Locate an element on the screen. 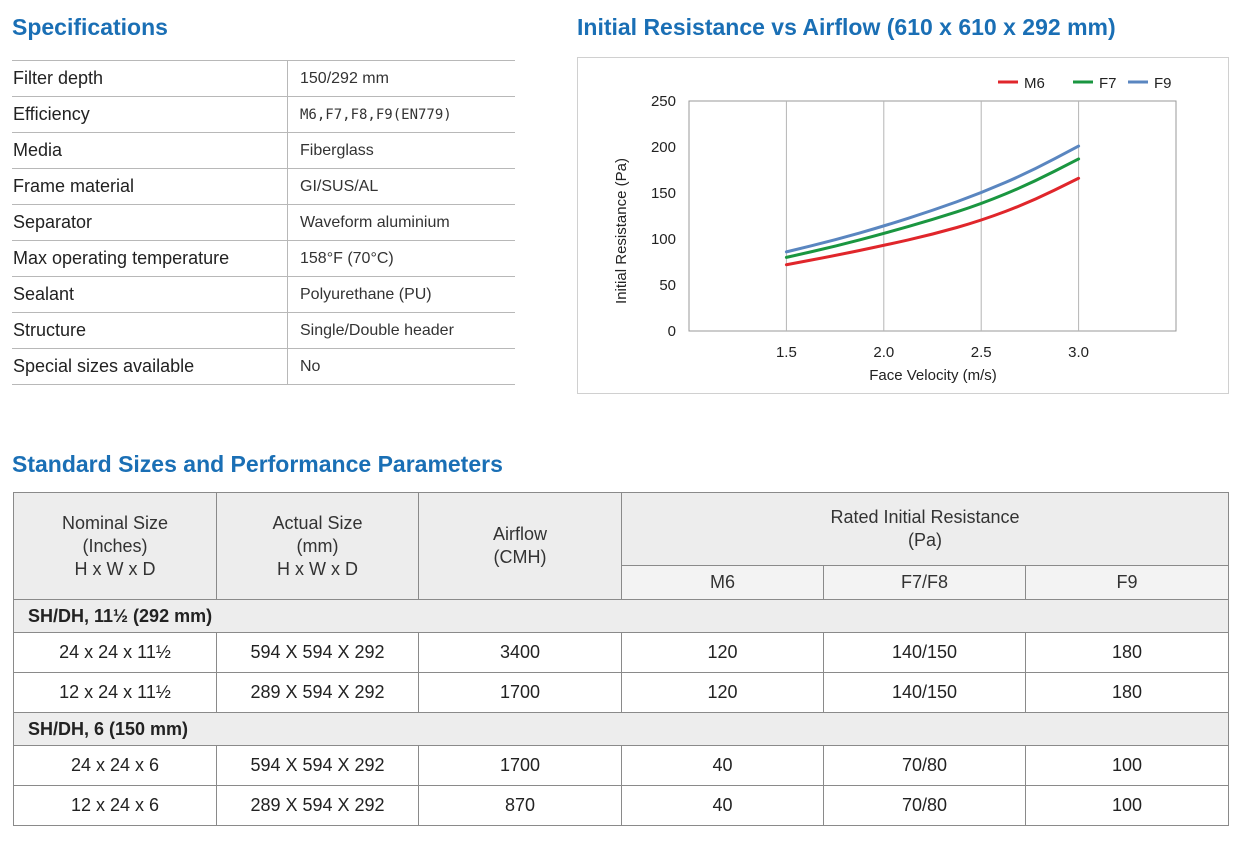 This screenshot has height=841, width=1243. x-tick-label: 3.0 is located at coordinates (1078, 352).